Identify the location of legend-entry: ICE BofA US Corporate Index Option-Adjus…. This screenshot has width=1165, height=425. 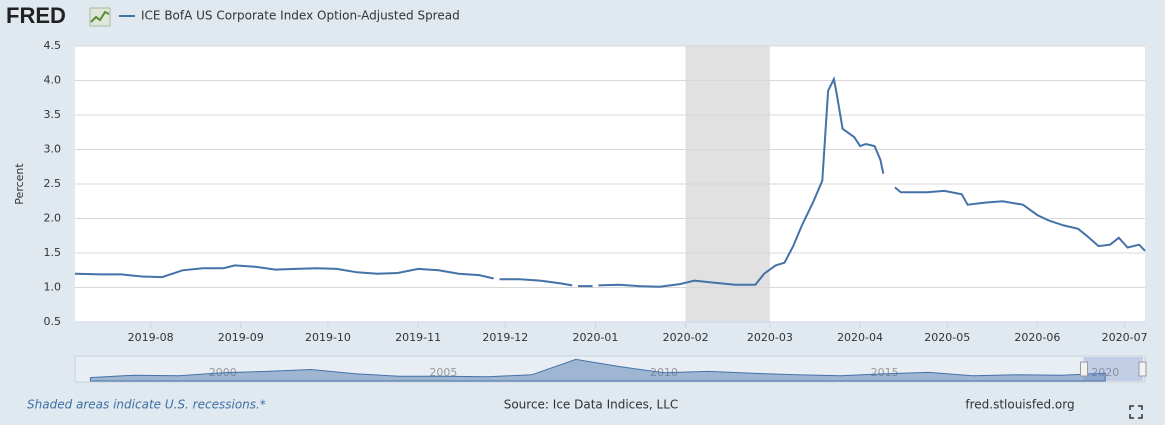
(300, 16).